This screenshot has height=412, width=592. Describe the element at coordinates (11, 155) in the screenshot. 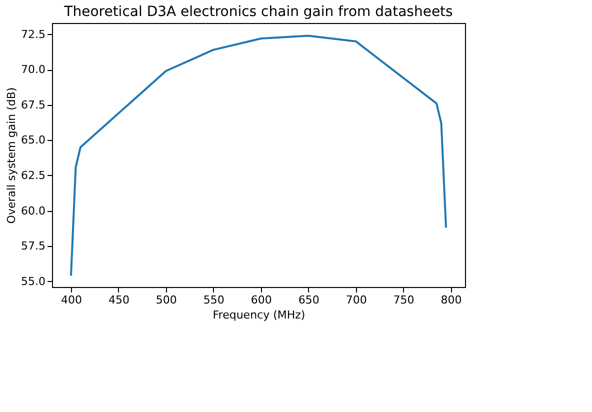

I see `y-axis-title: Overall system gain (dB)` at that location.